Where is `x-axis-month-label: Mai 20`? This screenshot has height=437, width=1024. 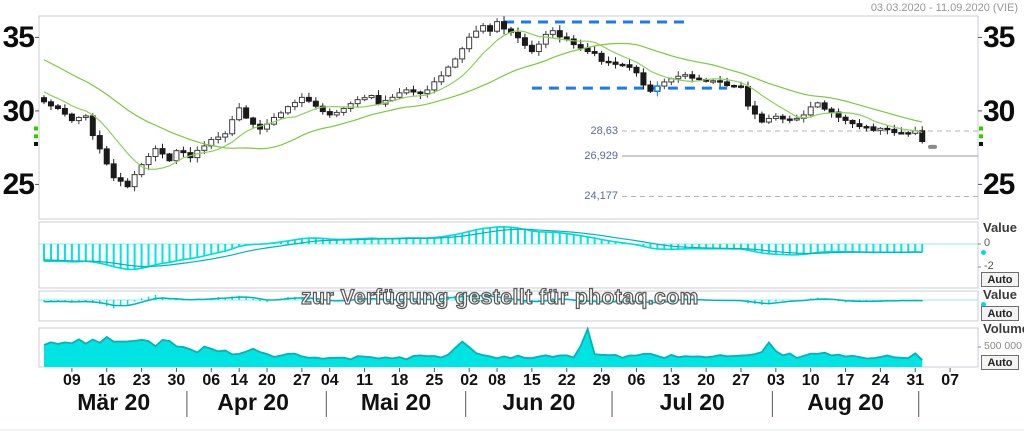
x-axis-month-label: Mai 20 is located at coordinates (396, 402).